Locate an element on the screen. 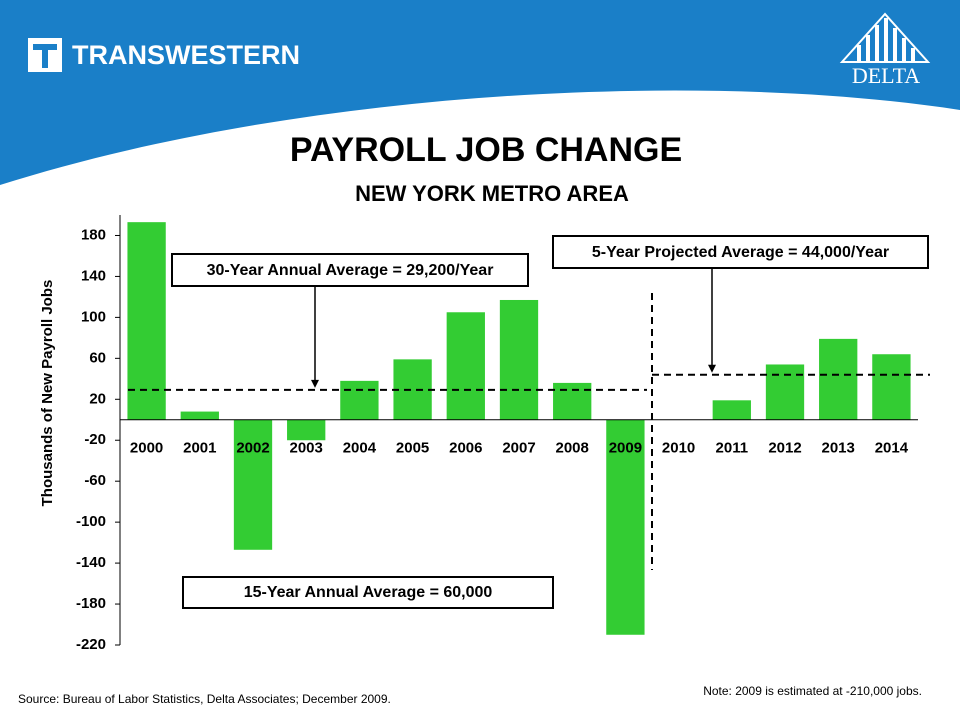  callout-text: 30-Year Annual Average = 29,200/Year is located at coordinates (350, 270).